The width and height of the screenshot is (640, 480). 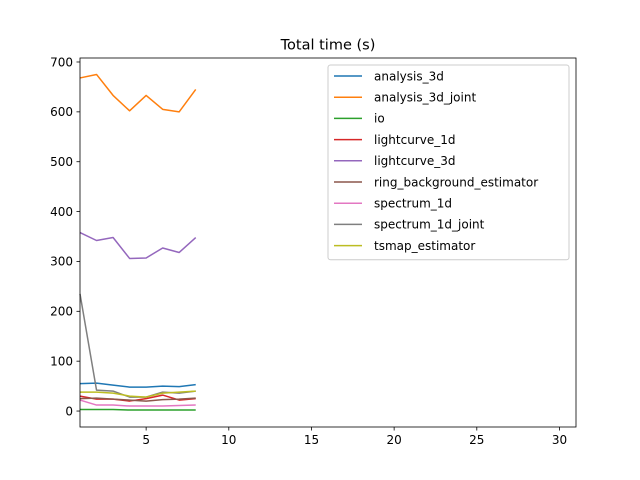 I want to click on legend-label: ring_background_estimator, so click(x=456, y=182).